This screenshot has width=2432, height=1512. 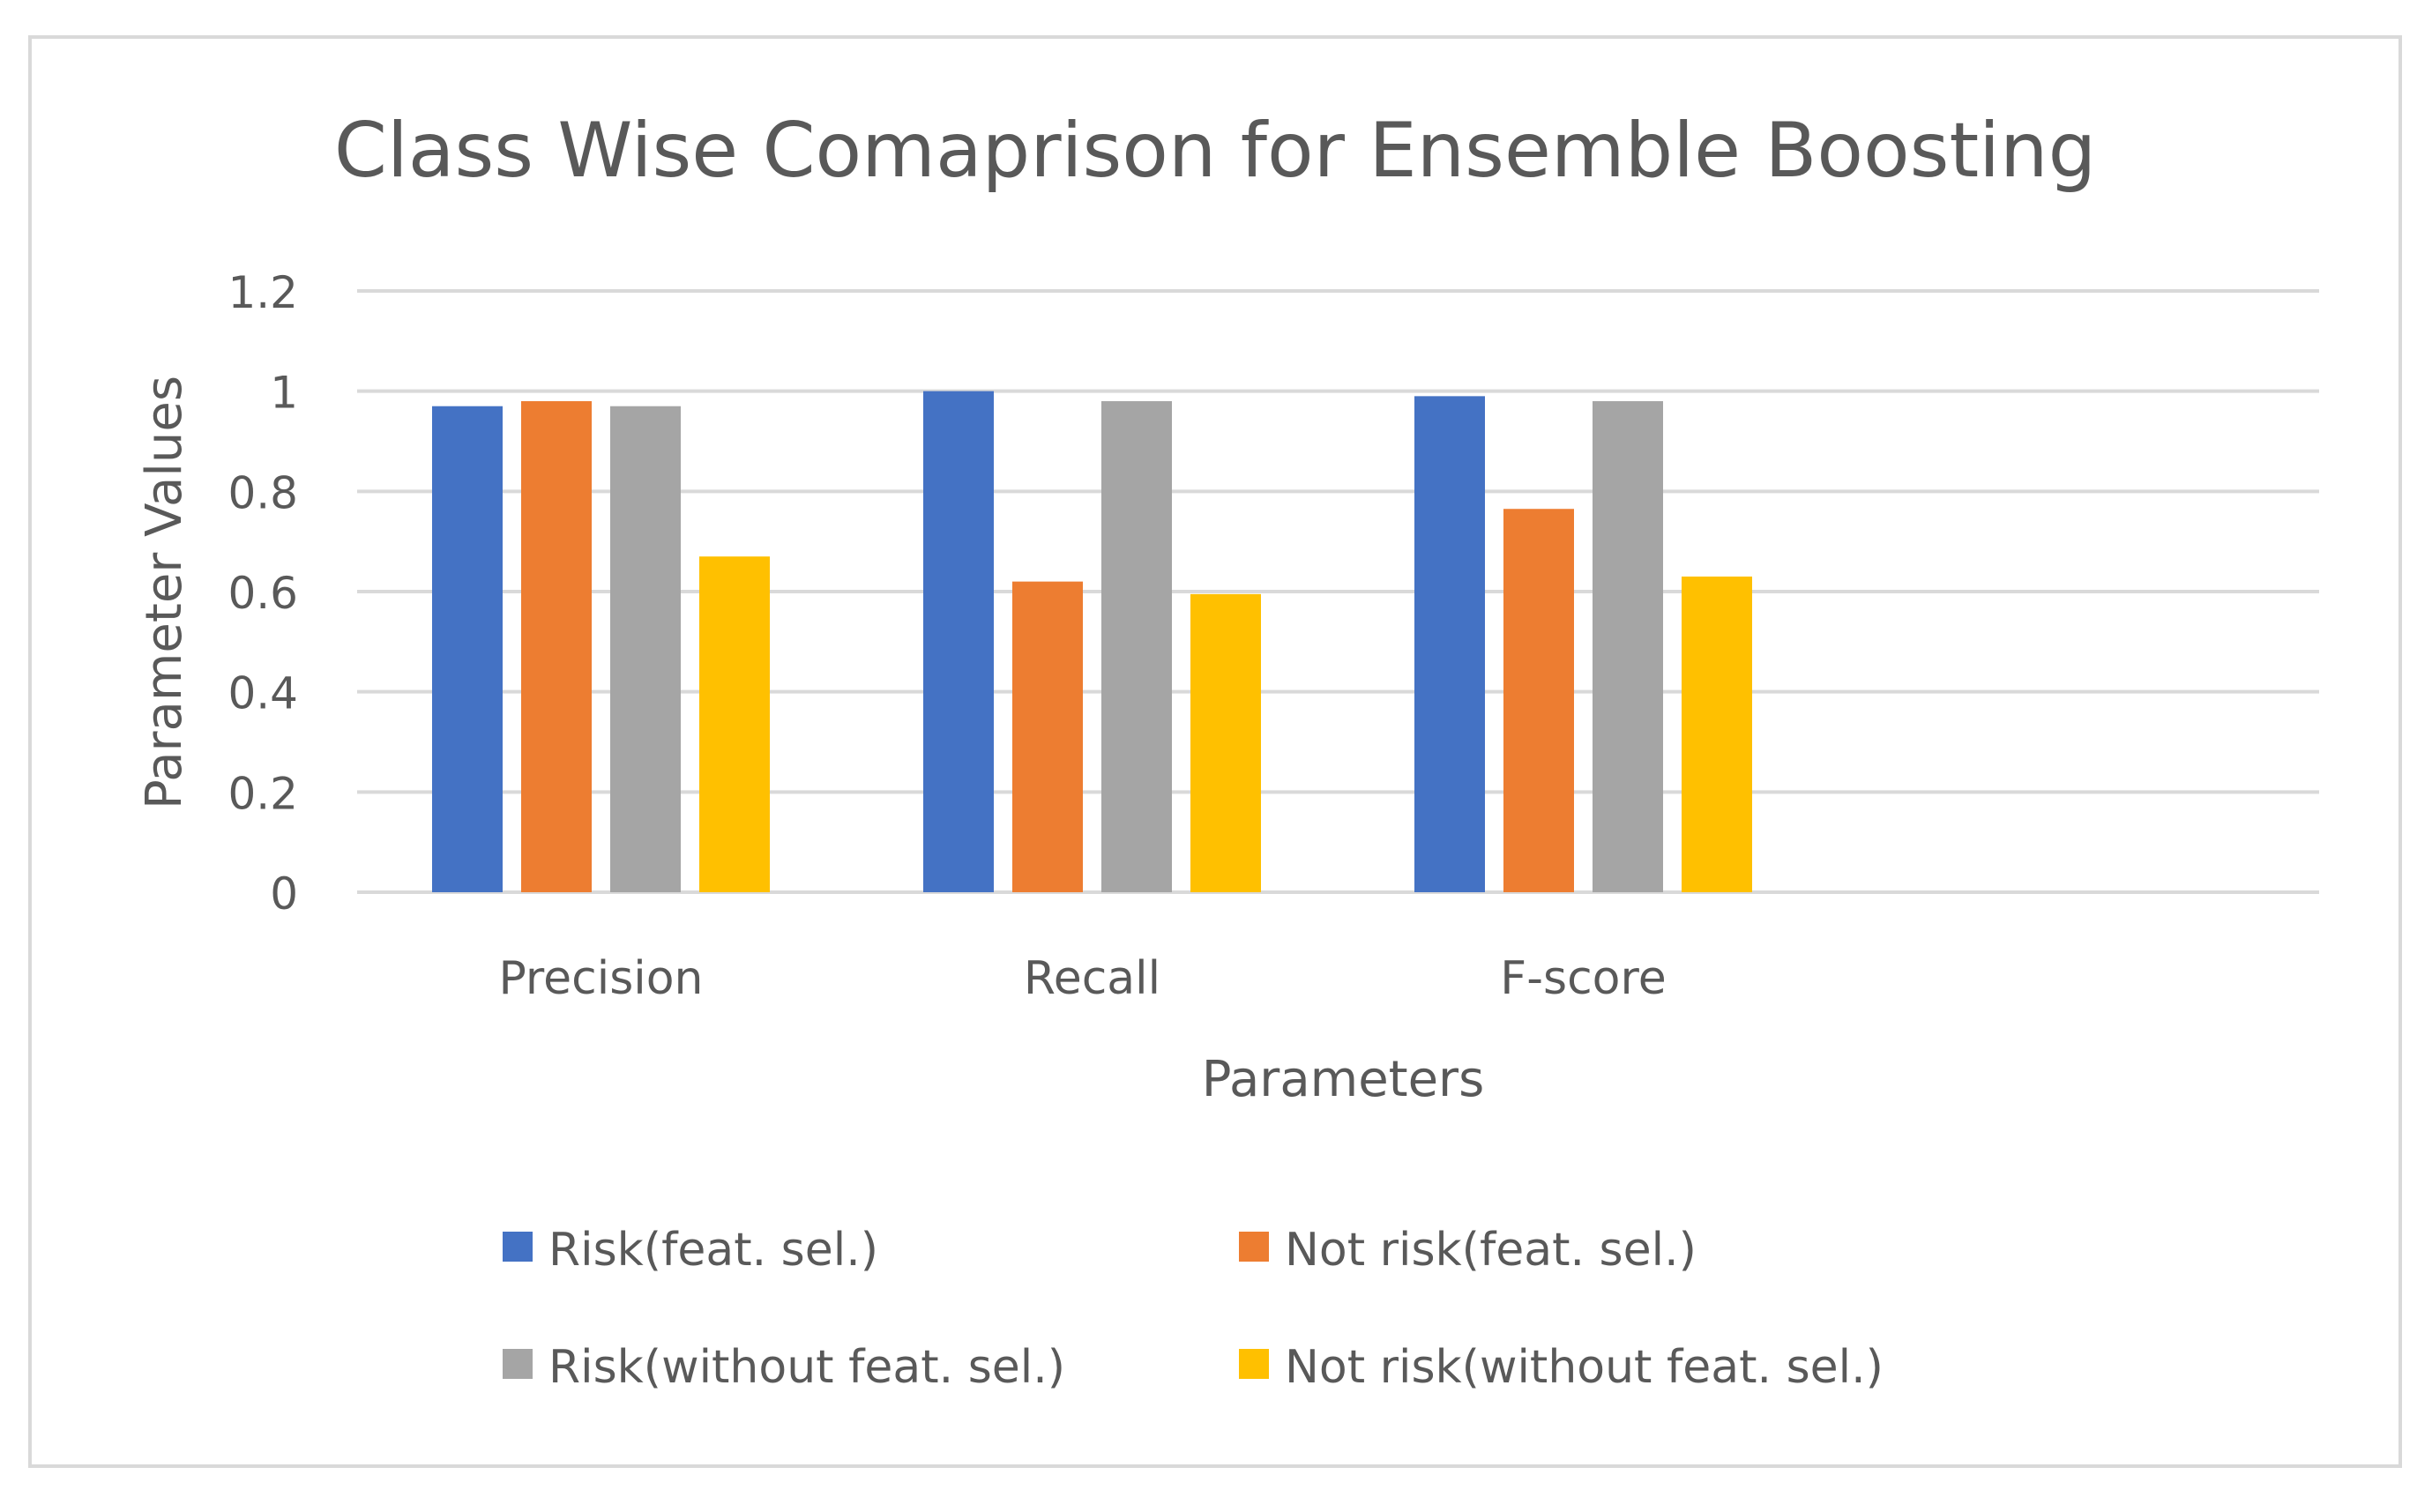 I want to click on y-tick-label: 1.2, so click(x=263, y=293).